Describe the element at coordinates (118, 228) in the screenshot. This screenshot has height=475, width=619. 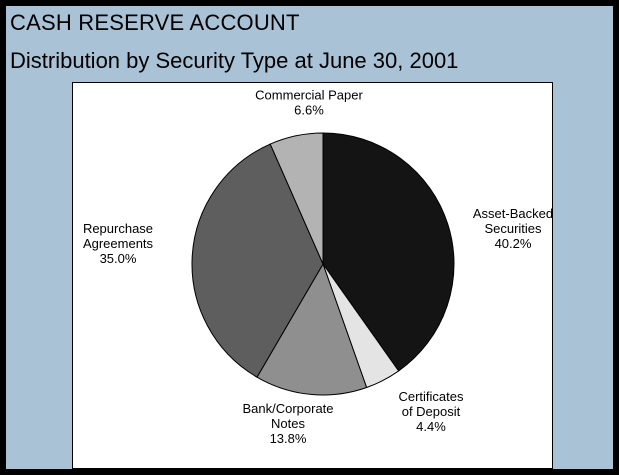
I see `slice-category-label: Repurchase` at that location.